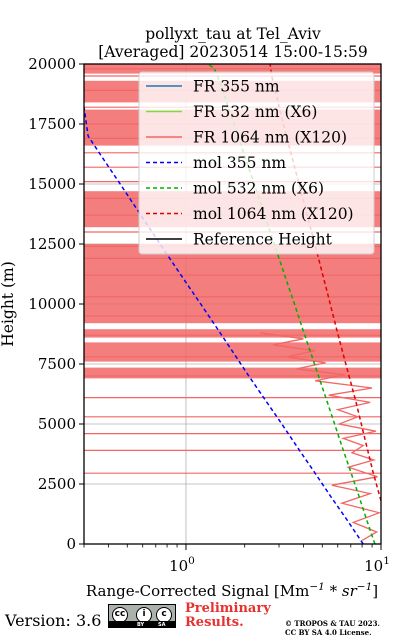 This screenshot has height=640, width=400. I want to click on y-tick-label: 7500, so click(57, 364).